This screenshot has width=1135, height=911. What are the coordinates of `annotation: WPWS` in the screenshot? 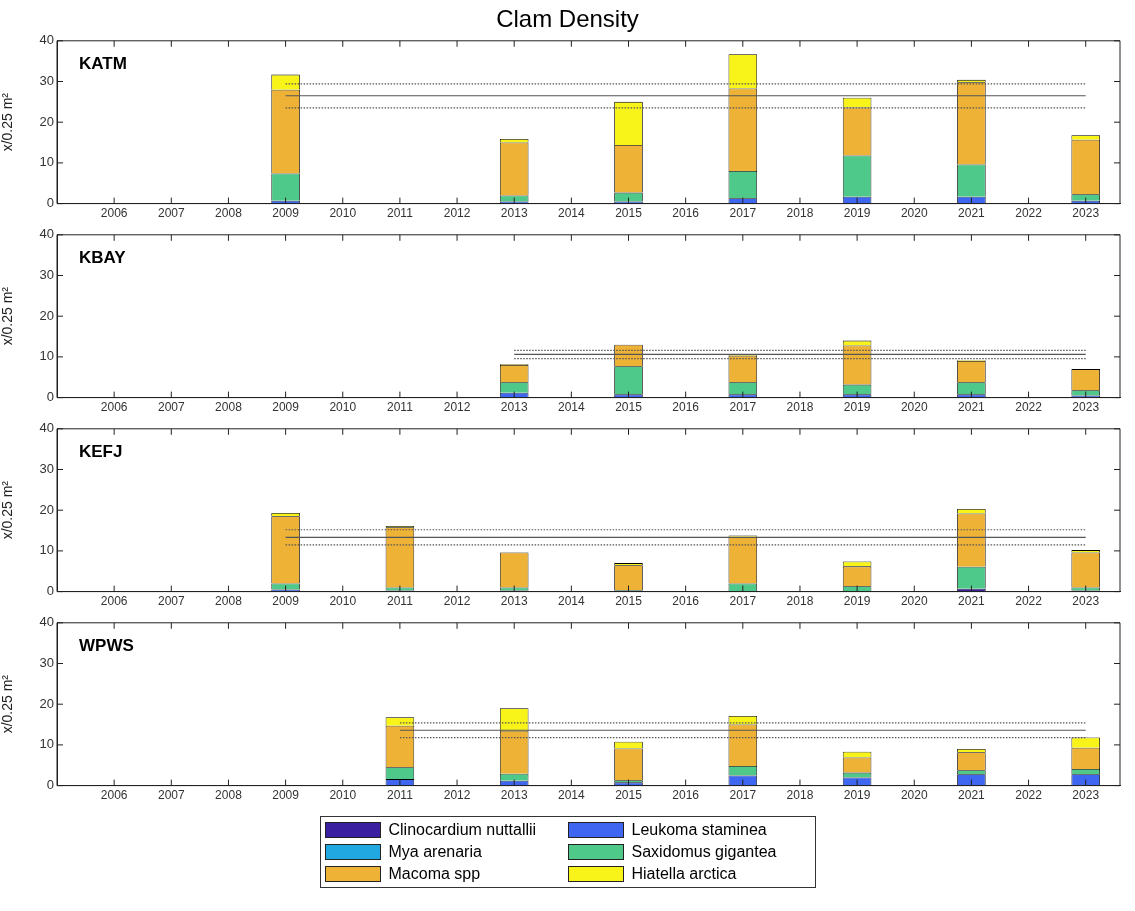 It's located at (106, 645).